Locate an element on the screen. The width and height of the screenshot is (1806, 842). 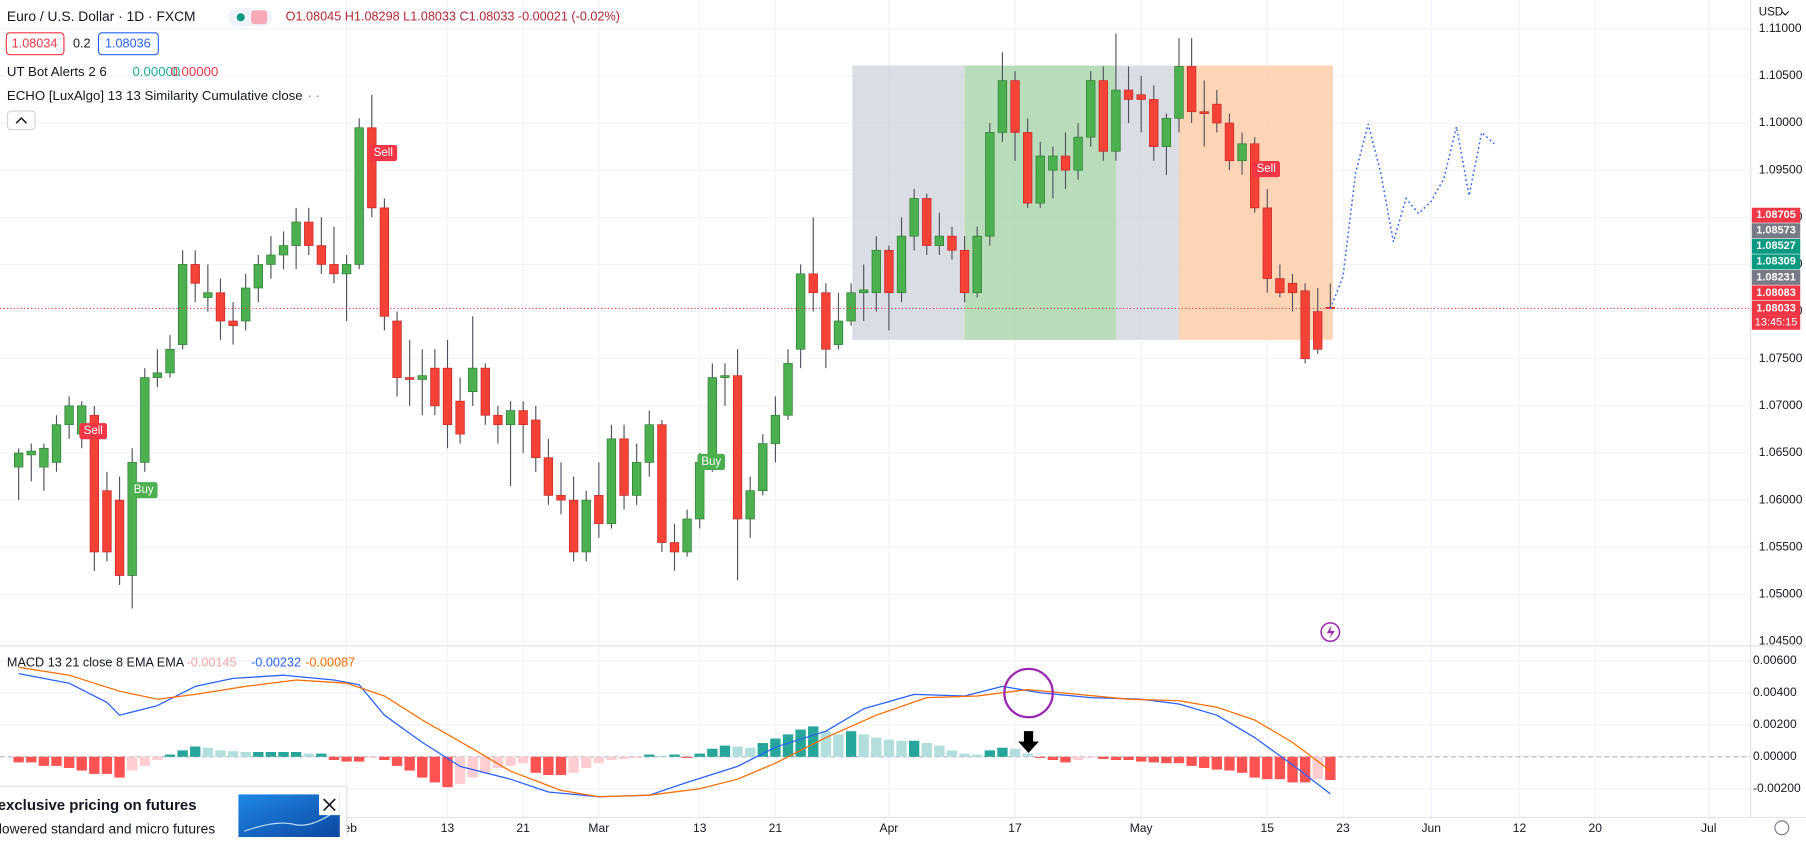
annotation-circle is located at coordinates (1028, 693).